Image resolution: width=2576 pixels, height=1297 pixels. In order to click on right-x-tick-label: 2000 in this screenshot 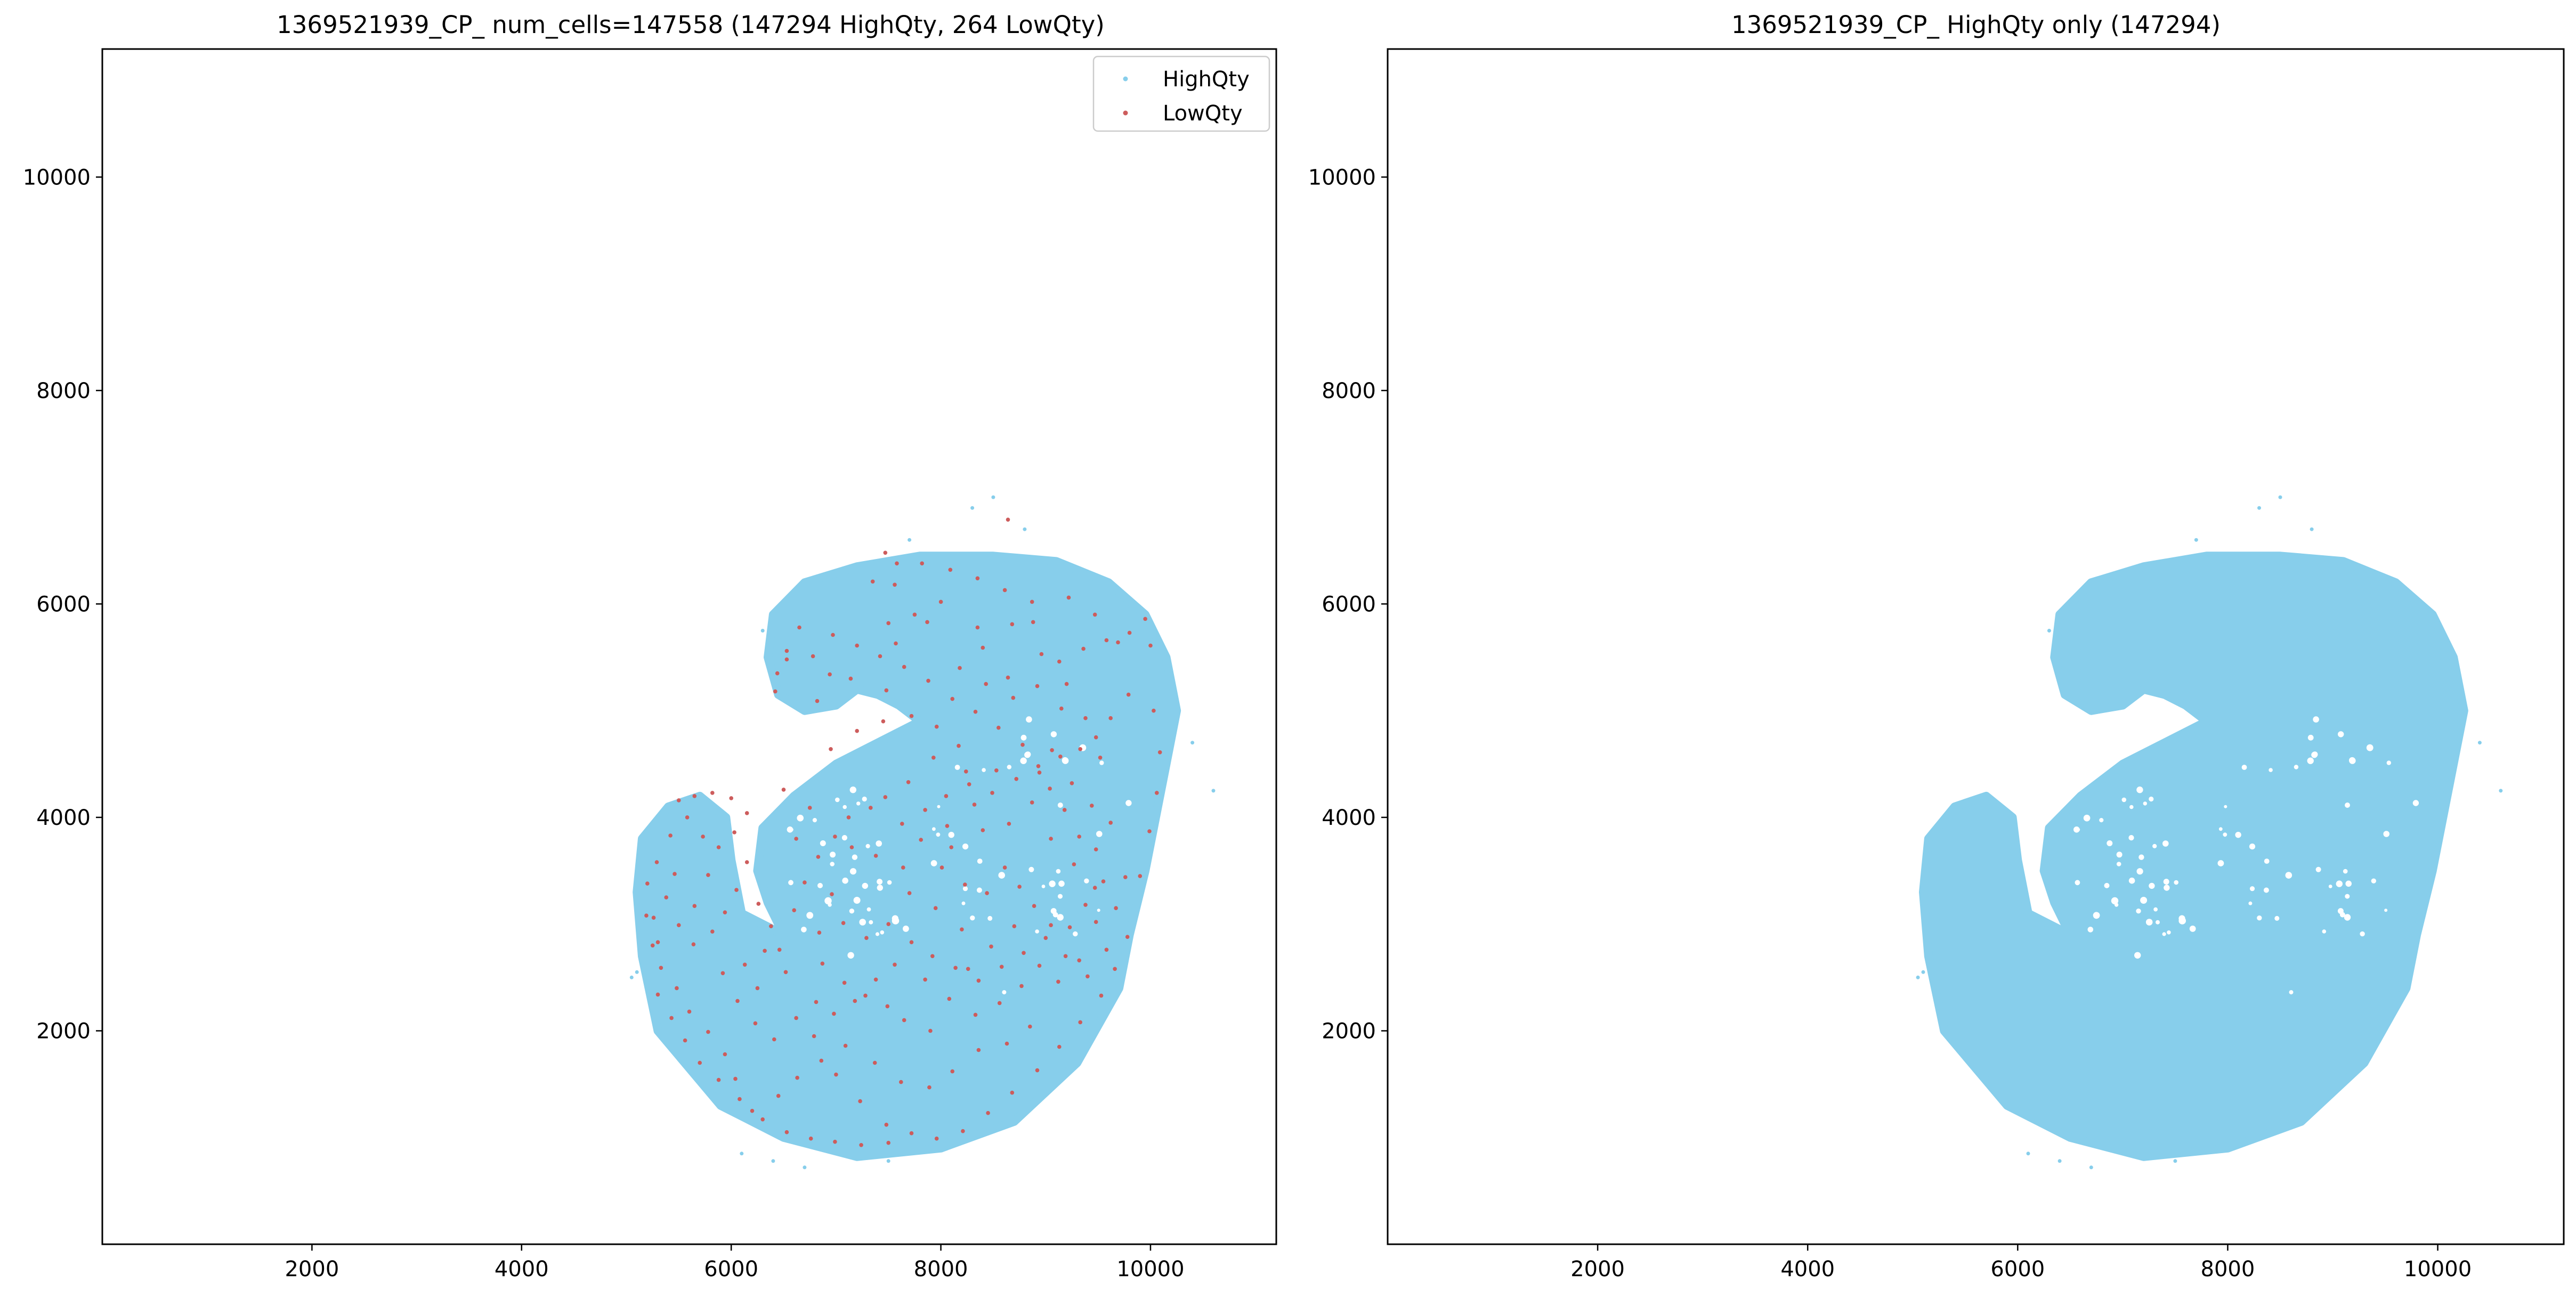, I will do `click(1597, 1269)`.